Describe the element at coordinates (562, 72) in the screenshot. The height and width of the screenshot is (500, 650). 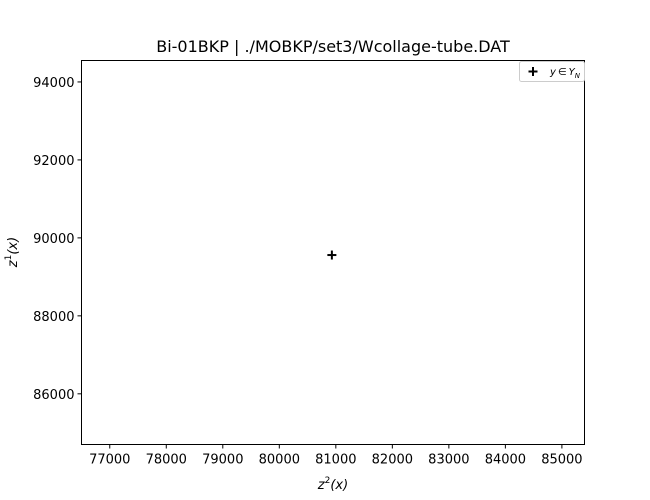
I see `legend-label-op: ∈` at that location.